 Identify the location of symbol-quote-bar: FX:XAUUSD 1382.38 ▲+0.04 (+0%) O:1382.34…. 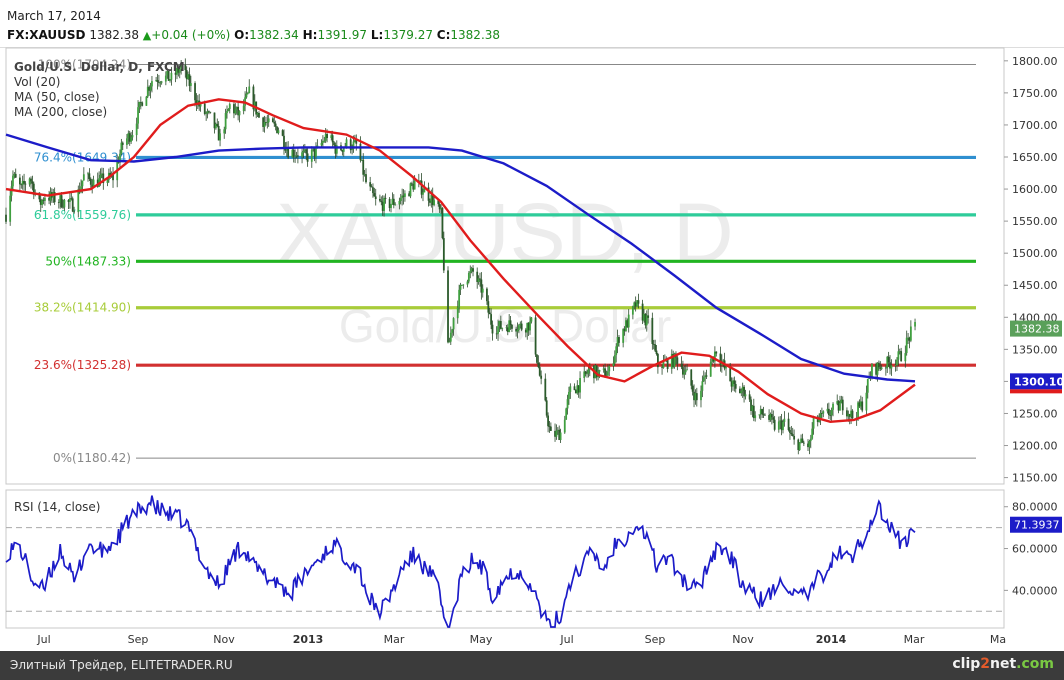
(253, 35).